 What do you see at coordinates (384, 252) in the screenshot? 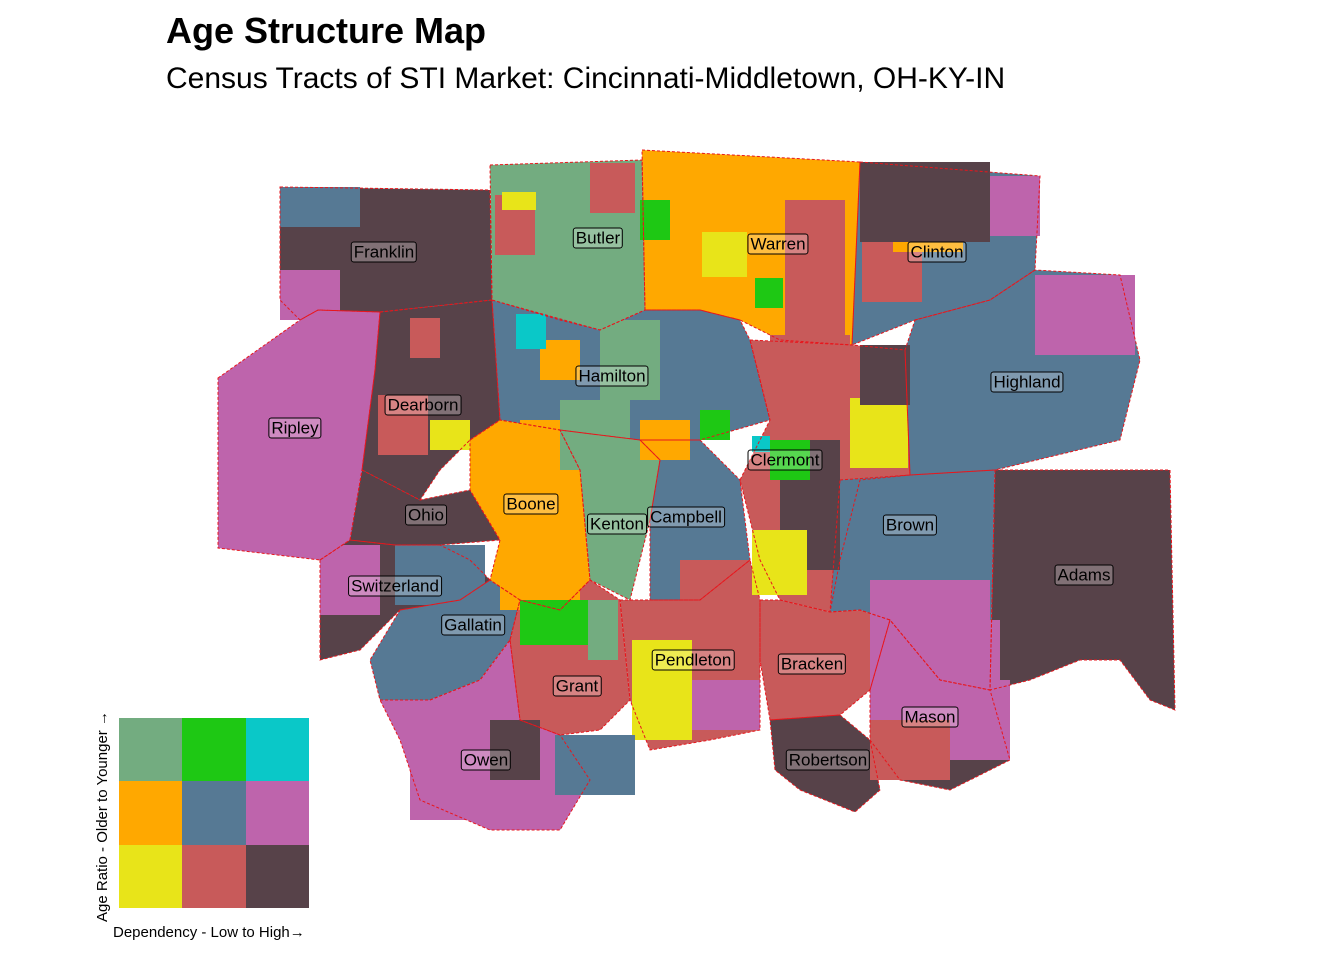
I see `county-label-franklin: Franklin` at bounding box center [384, 252].